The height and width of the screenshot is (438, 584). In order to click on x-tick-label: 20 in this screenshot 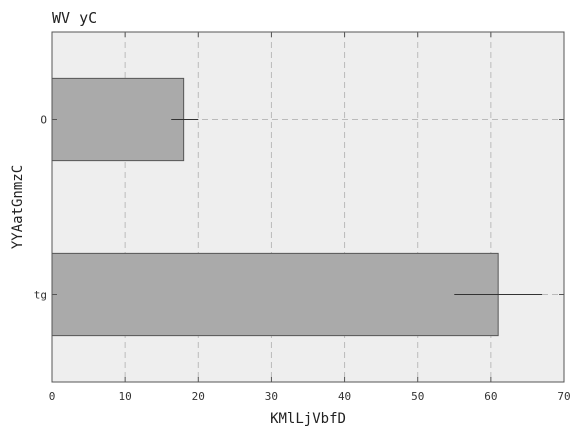, I will do `click(198, 396)`.